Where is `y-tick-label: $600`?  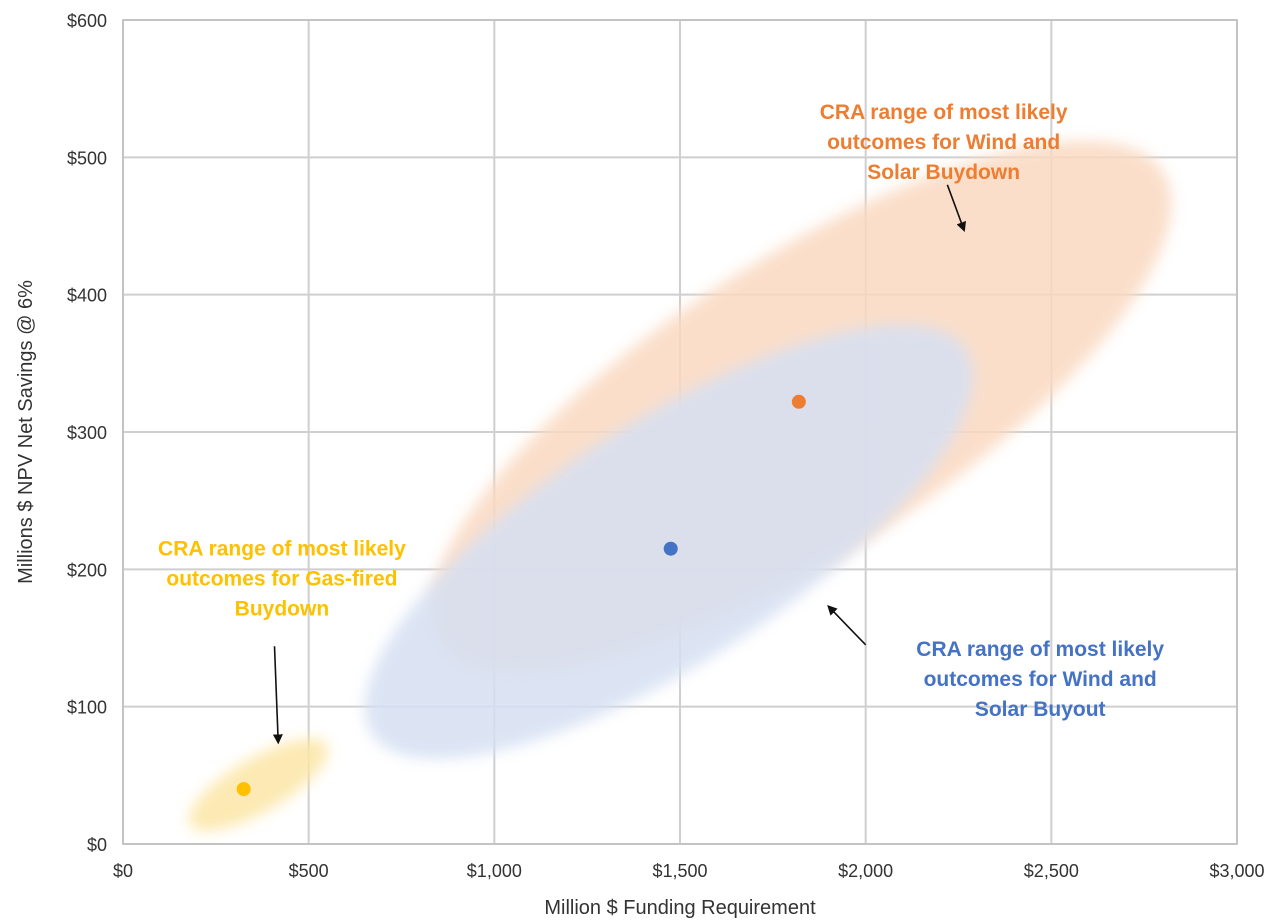 y-tick-label: $600 is located at coordinates (87, 21).